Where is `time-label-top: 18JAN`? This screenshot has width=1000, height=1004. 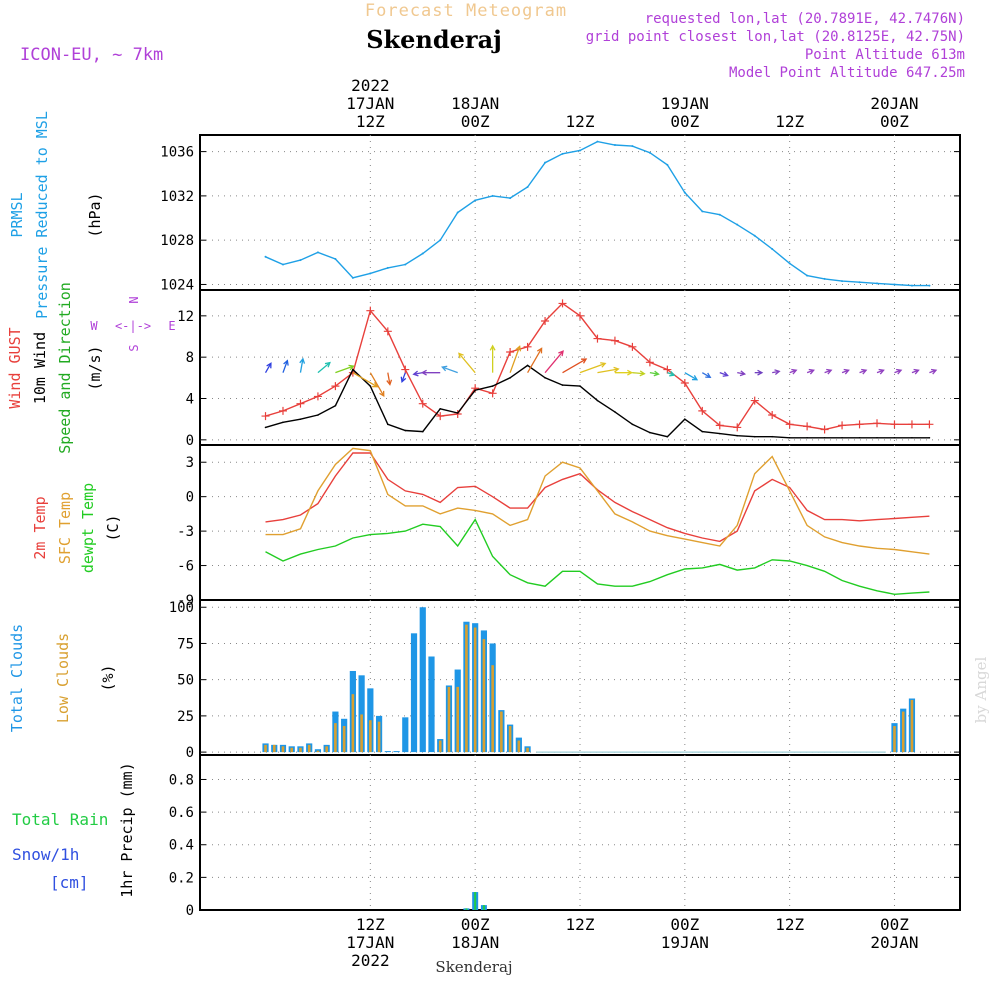 time-label-top: 18JAN is located at coordinates (475, 103).